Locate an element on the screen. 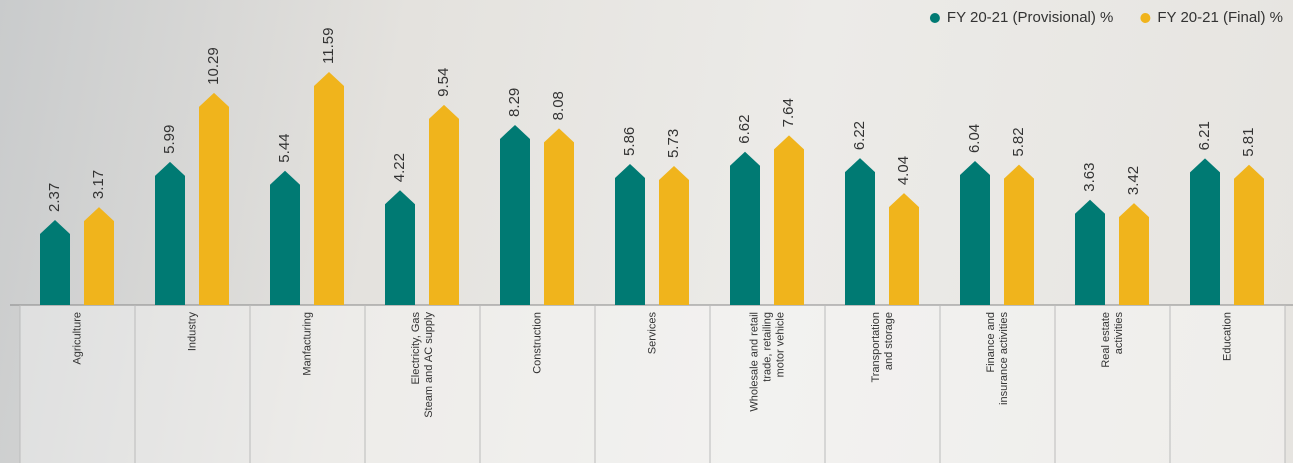 Image resolution: width=1293 pixels, height=463 pixels. value-label: 6.22 is located at coordinates (859, 135).